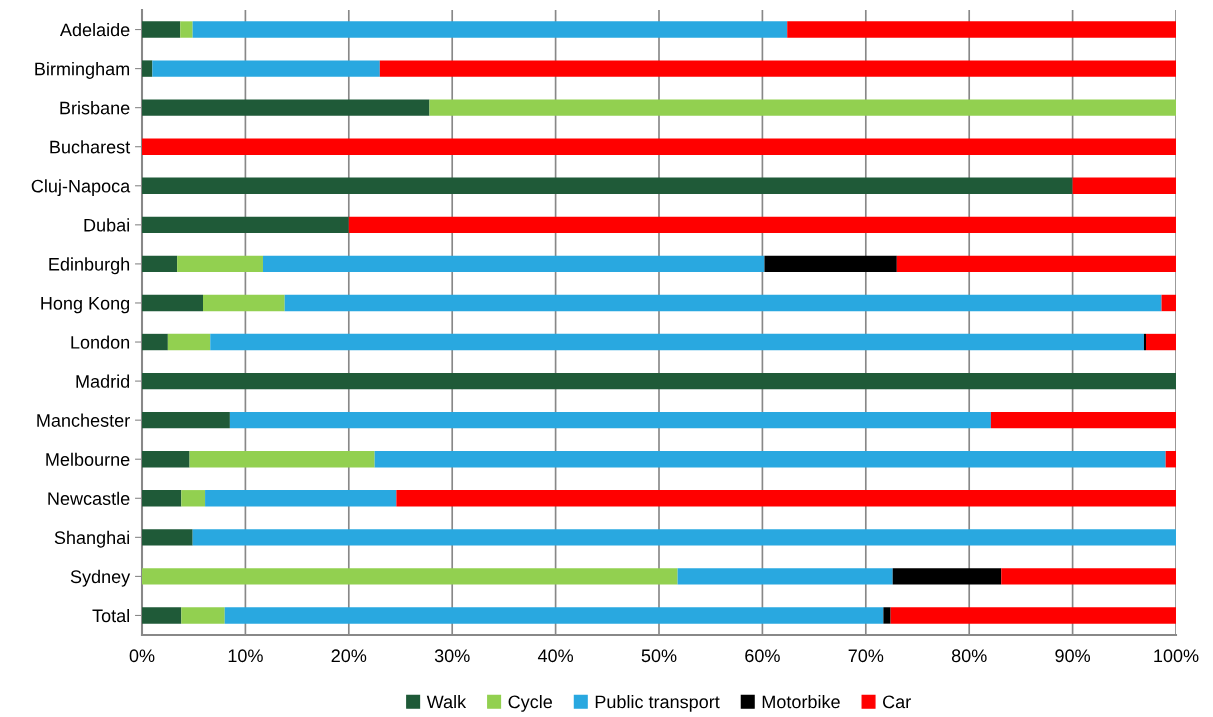 The width and height of the screenshot is (1213, 717). Describe the element at coordinates (100, 342) in the screenshot. I see `y-tick-label: London` at that location.